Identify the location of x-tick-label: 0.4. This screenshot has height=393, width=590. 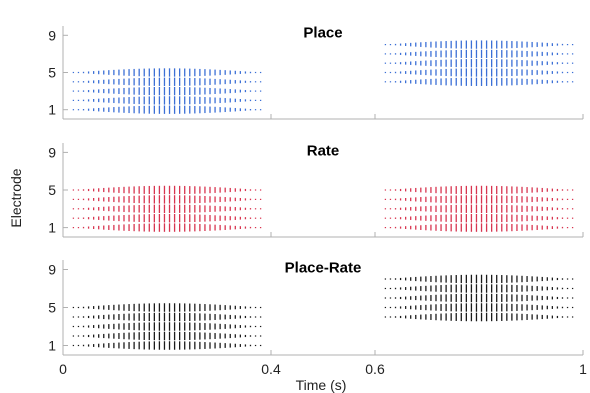
(271, 369).